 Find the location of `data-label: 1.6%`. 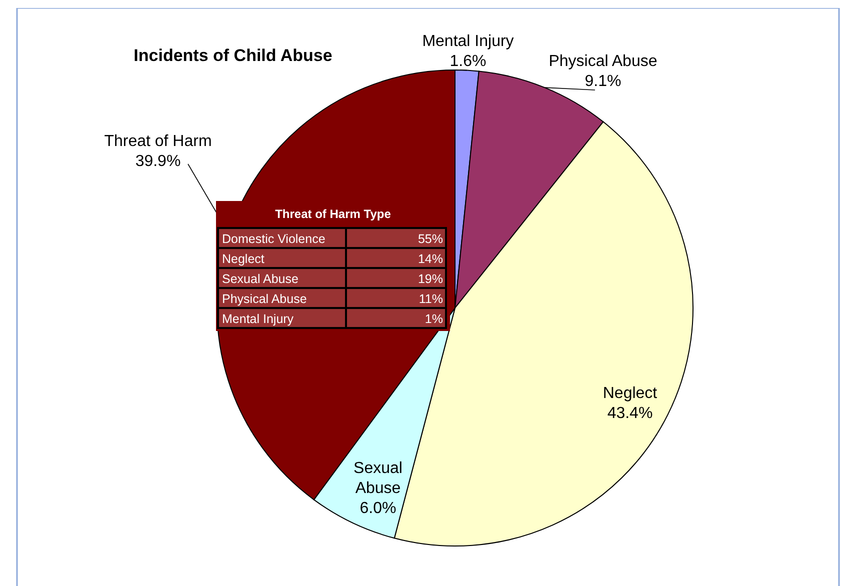

data-label: 1.6% is located at coordinates (468, 61).